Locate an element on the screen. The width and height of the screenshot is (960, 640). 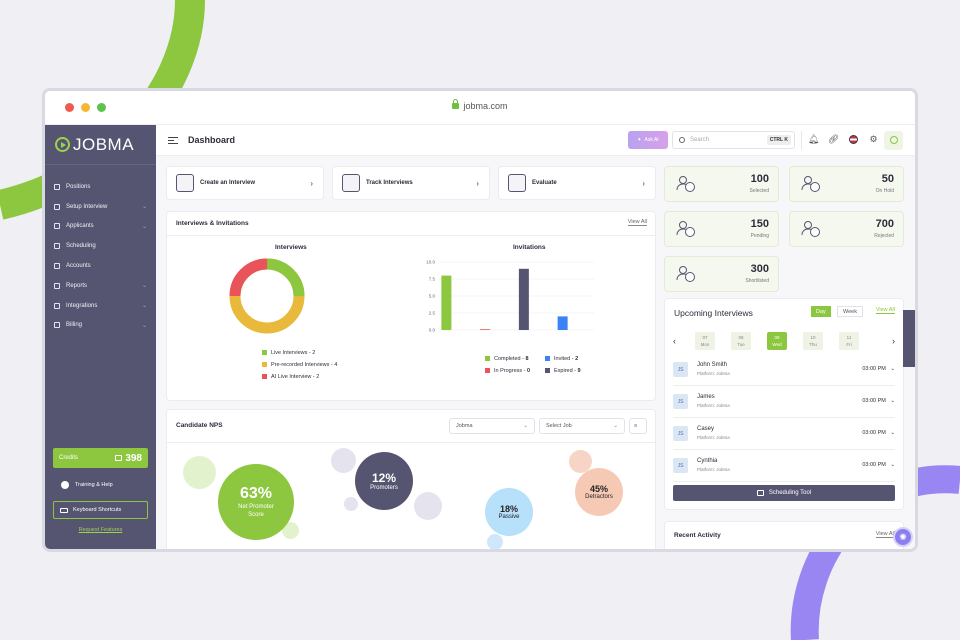
filter-button: ≡ is located at coordinates (638, 426).